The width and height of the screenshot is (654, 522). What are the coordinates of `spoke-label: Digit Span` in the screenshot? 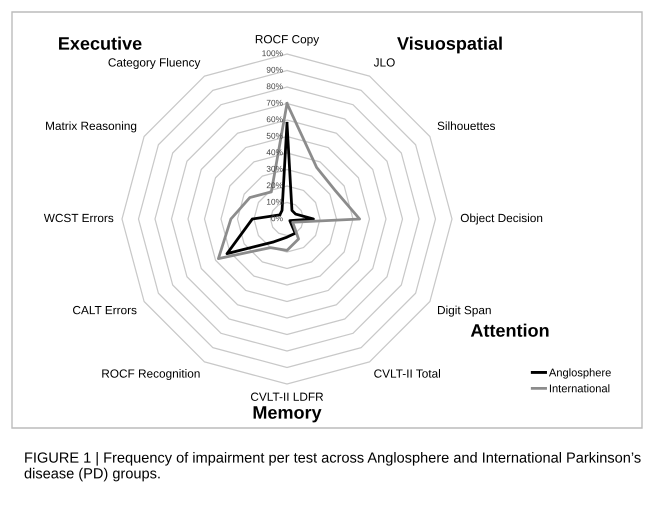 It's located at (464, 311).